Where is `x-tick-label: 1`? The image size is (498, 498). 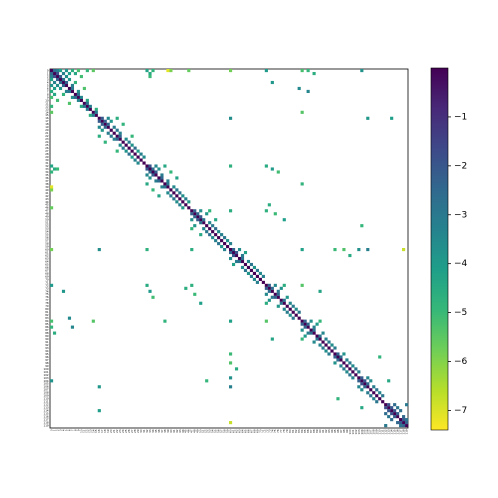
x-tick-label: 1 is located at coordinates (54, 430).